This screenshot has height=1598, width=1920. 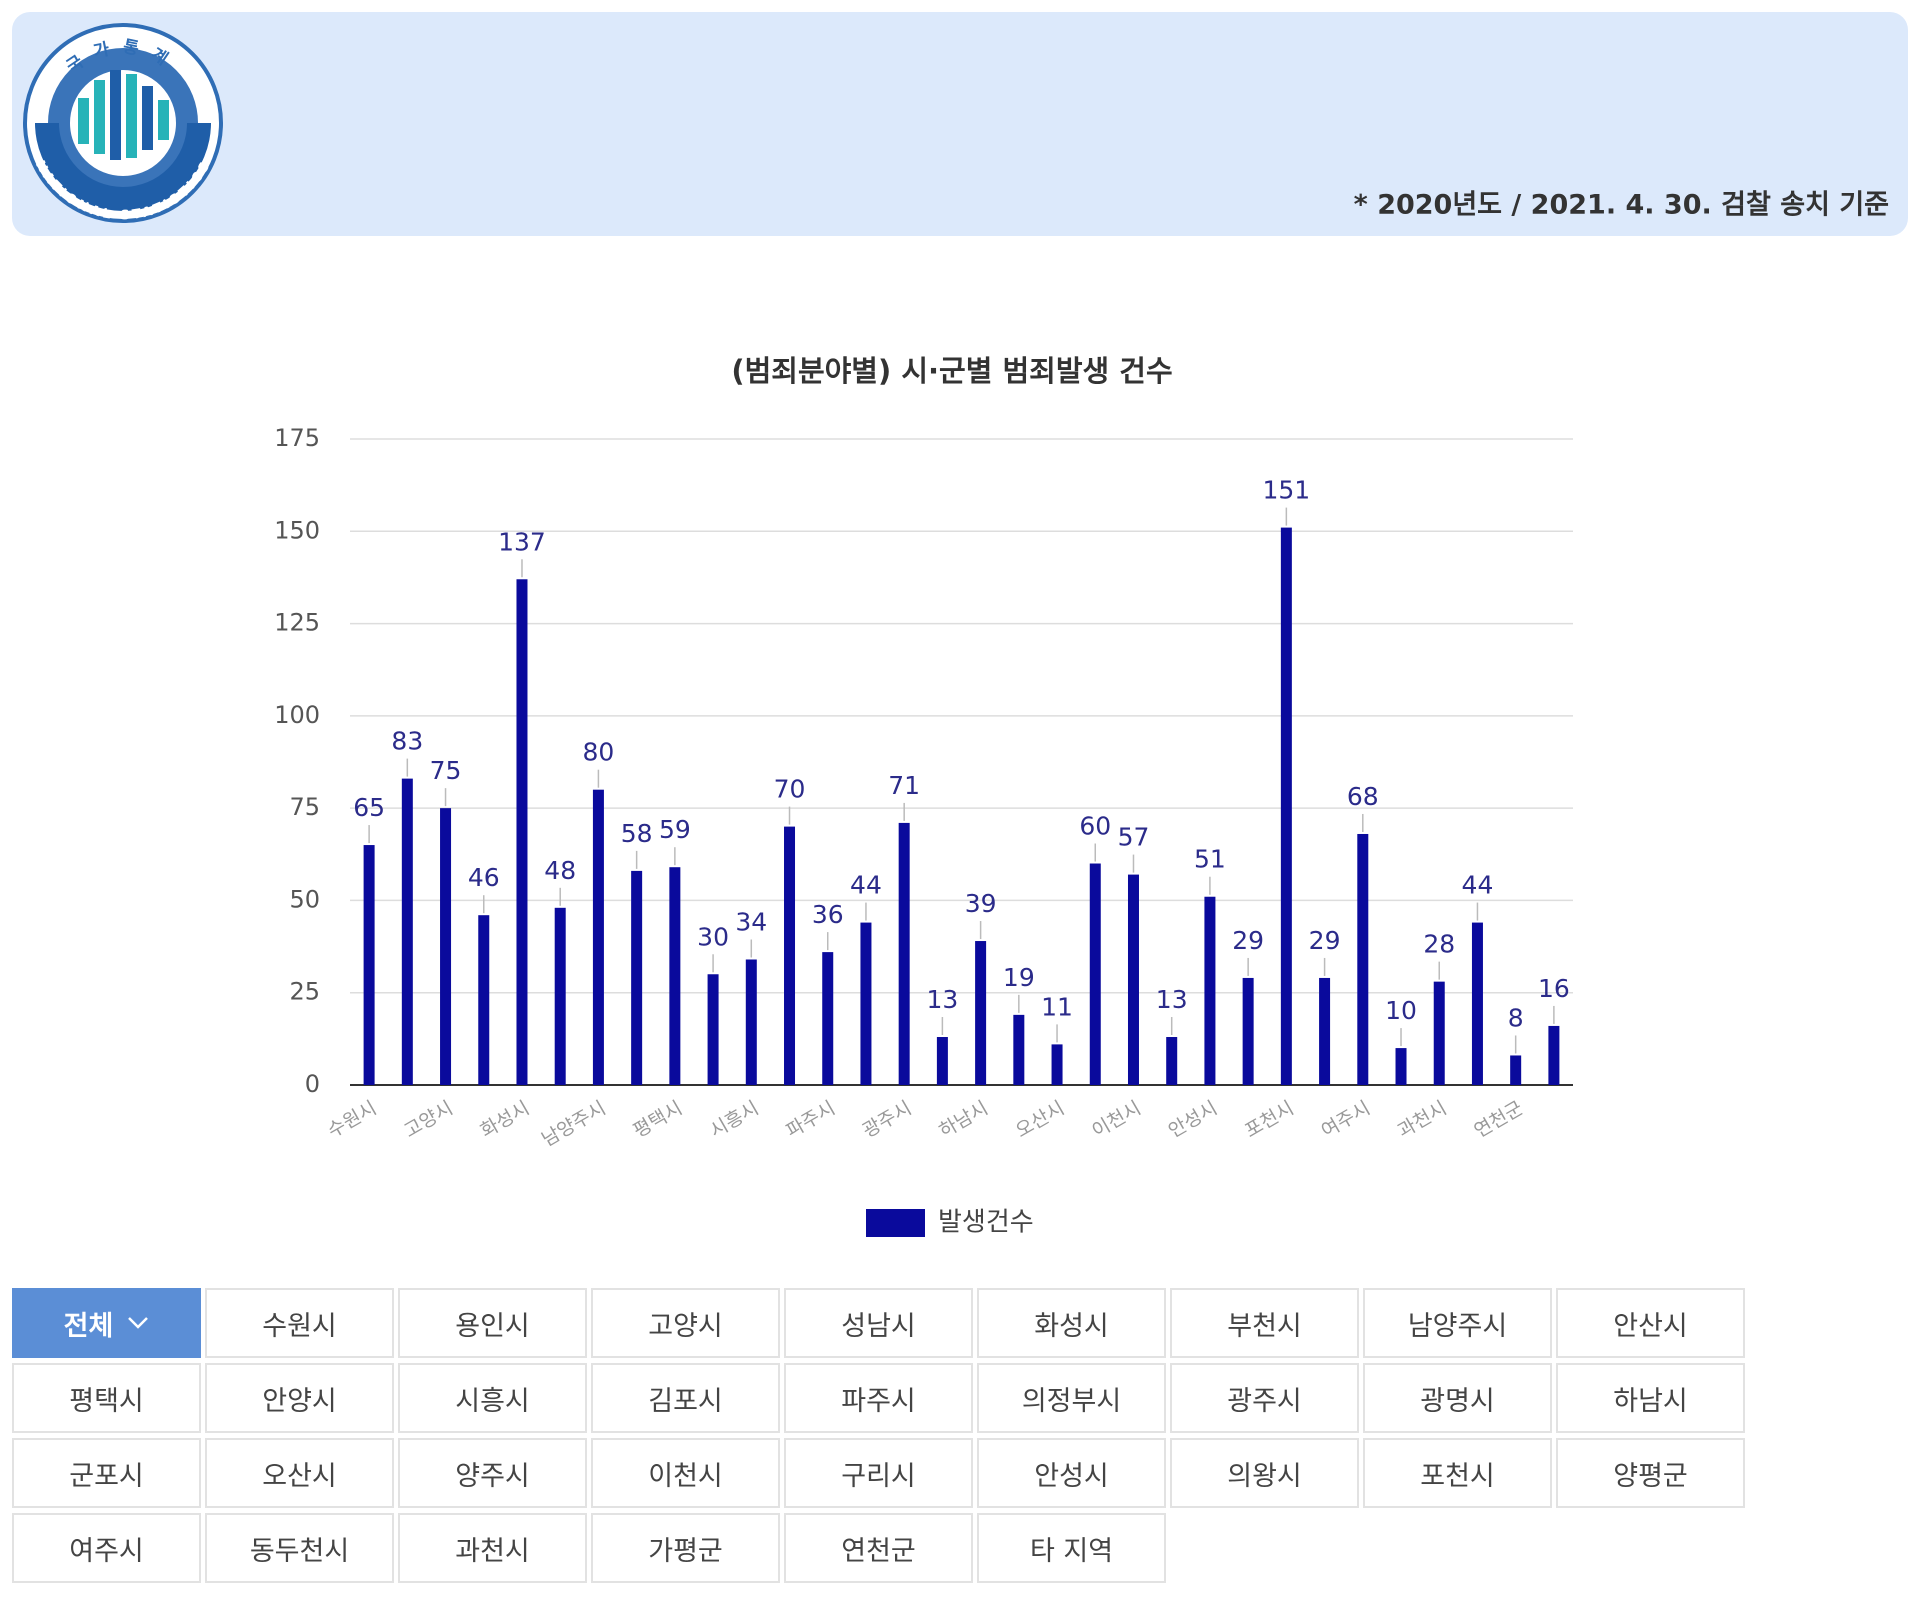 I want to click on button-label: 포천시, so click(x=1457, y=1476).